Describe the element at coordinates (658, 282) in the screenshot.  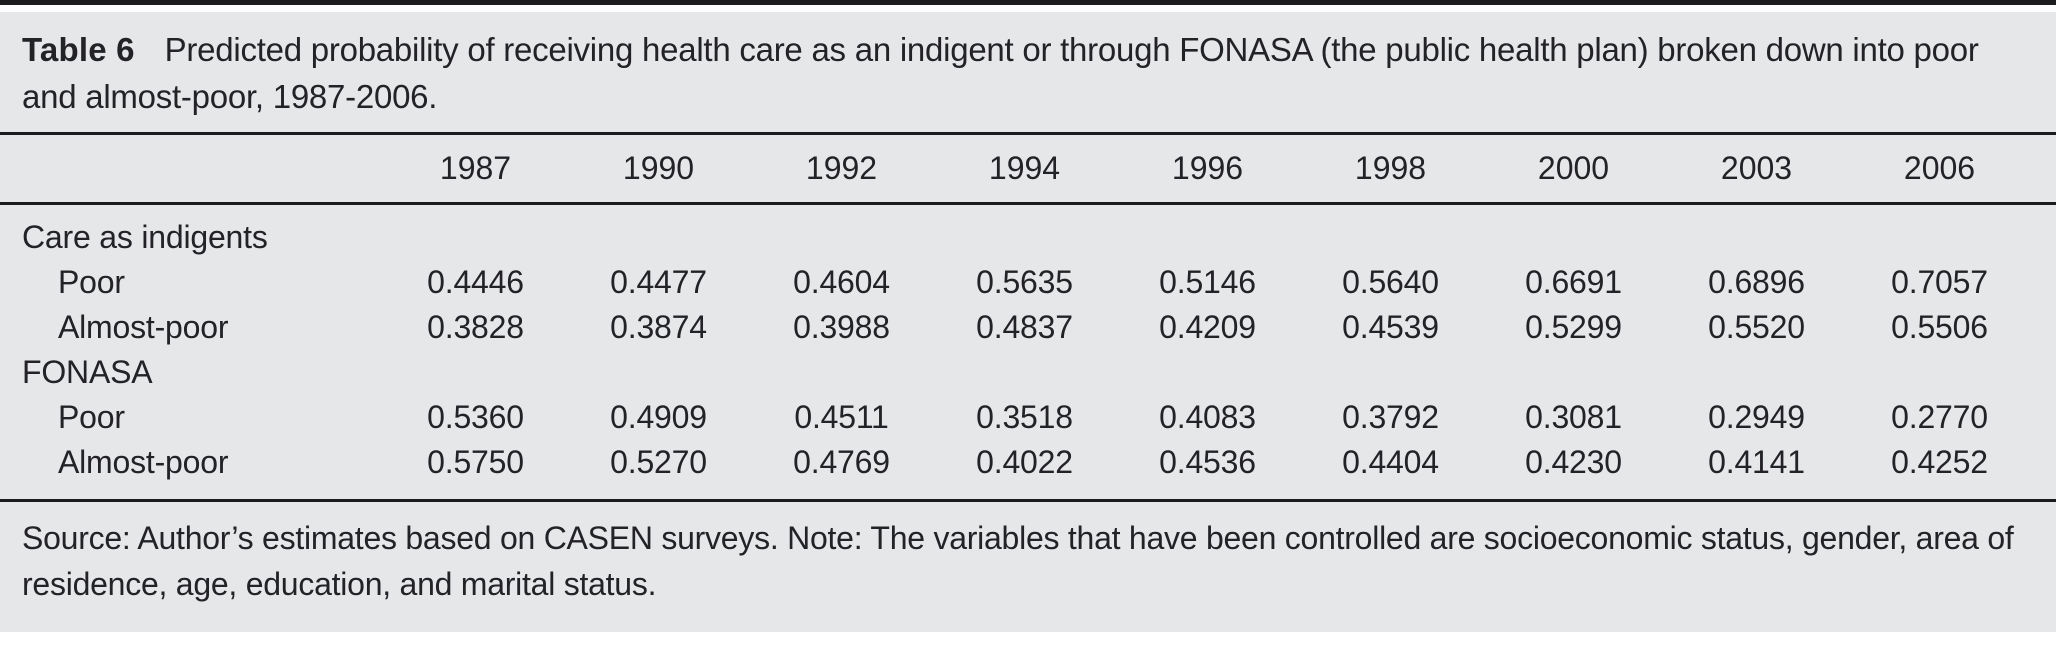
I see `value-cell: 0.4477` at that location.